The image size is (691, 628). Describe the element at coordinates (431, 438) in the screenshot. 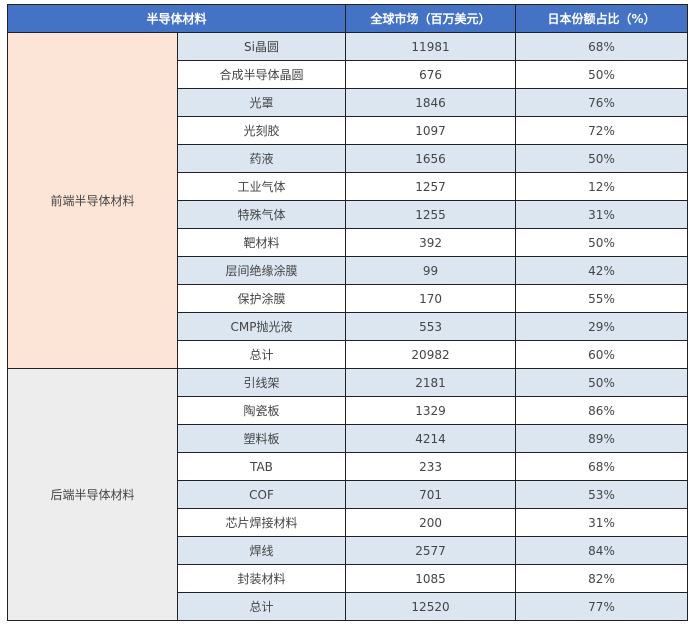

I see `market-value: 4214` at that location.